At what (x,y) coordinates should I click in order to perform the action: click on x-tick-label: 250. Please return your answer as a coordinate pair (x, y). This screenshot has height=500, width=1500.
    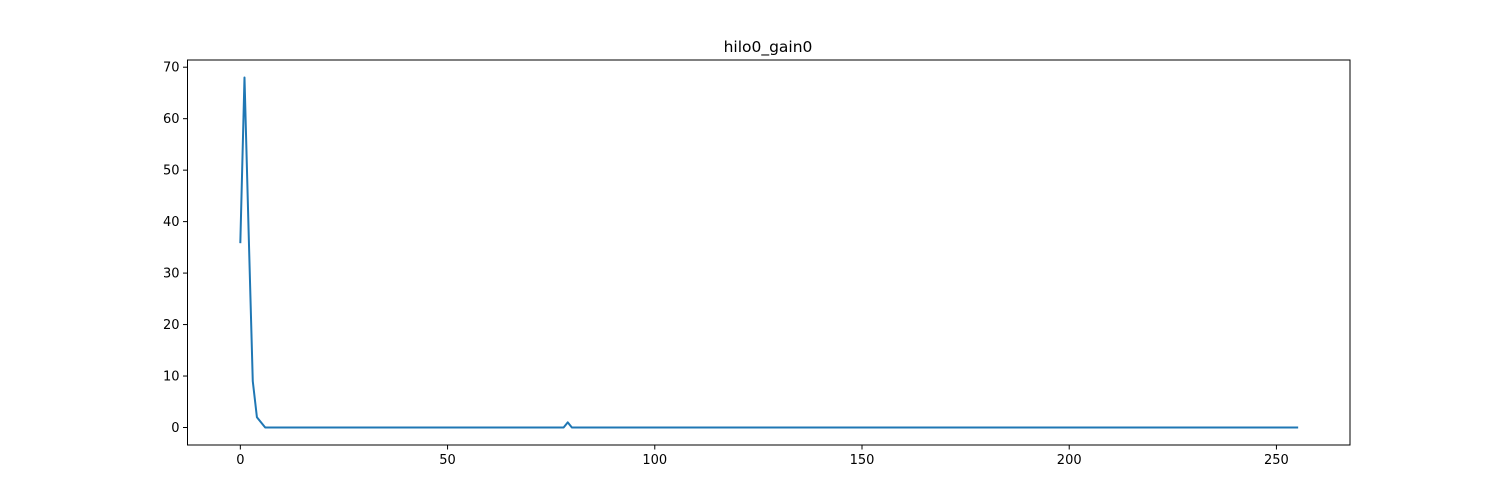
    Looking at the image, I should click on (1276, 460).